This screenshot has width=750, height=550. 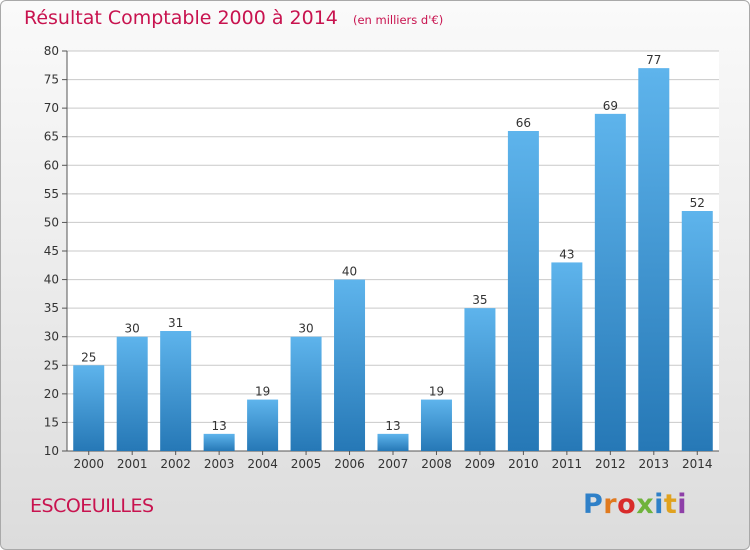 I want to click on bar-2010, so click(x=523, y=291).